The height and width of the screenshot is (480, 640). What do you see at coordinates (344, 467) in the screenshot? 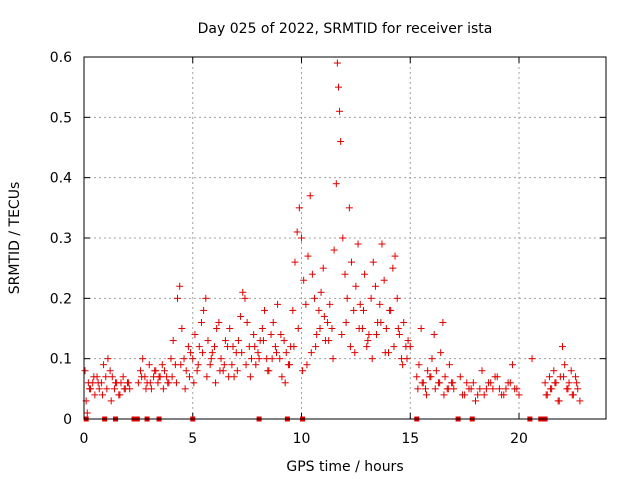
I see `x-axis-label: GPS time / hours` at bounding box center [344, 467].